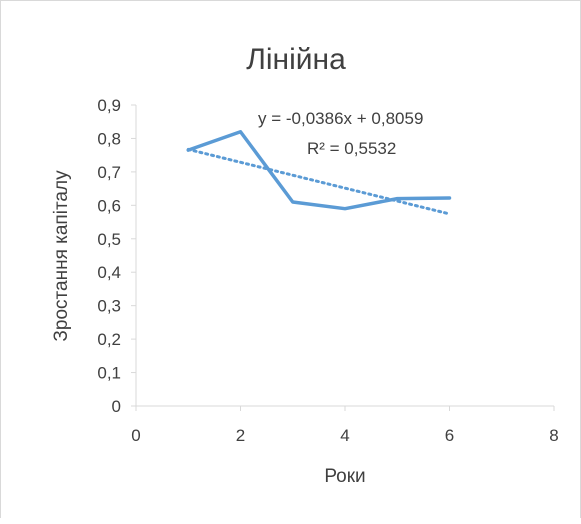 Image resolution: width=581 pixels, height=524 pixels. What do you see at coordinates (351, 148) in the screenshot?
I see `trendline-r2-label: R² = 0,5532` at bounding box center [351, 148].